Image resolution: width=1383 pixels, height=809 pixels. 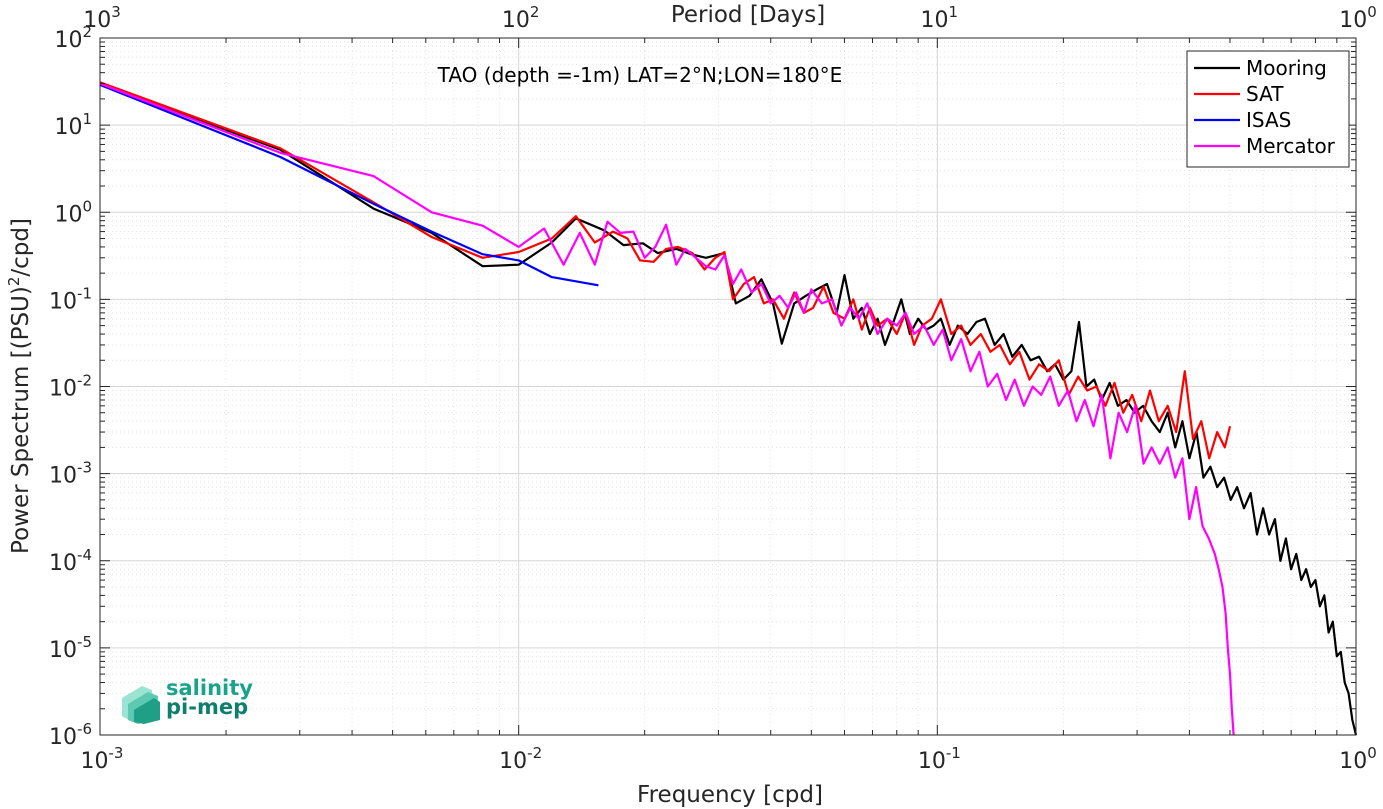 I want to click on x-tick-label-exponent: 0, so click(x=1372, y=753).